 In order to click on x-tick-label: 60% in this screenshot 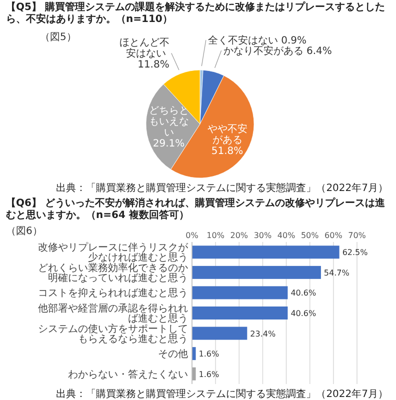, I will do `click(333, 235)`.